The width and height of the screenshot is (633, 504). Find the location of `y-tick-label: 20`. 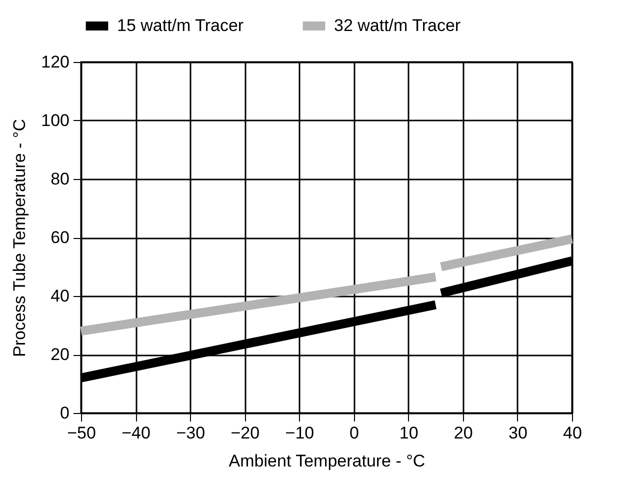

y-tick-label: 20 is located at coordinates (60, 354).